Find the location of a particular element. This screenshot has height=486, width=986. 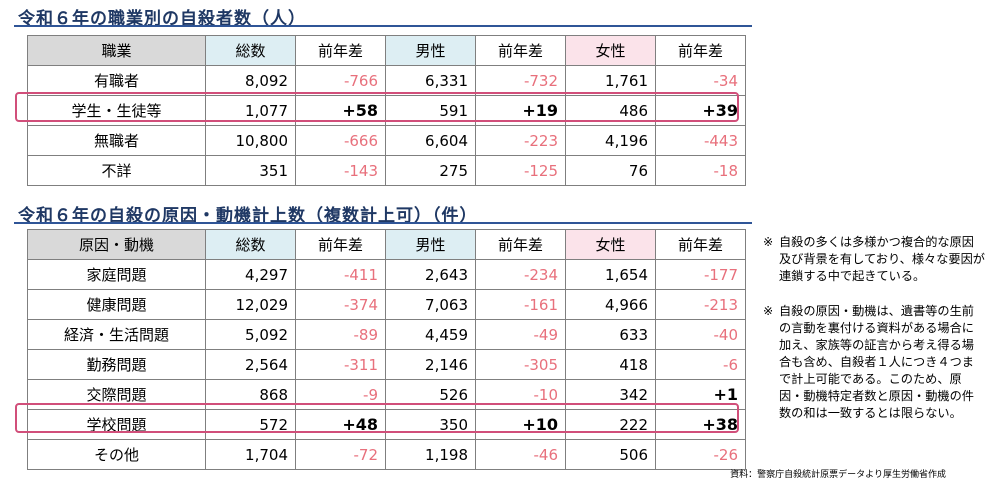

row-label: 学校問題 is located at coordinates (116, 424).